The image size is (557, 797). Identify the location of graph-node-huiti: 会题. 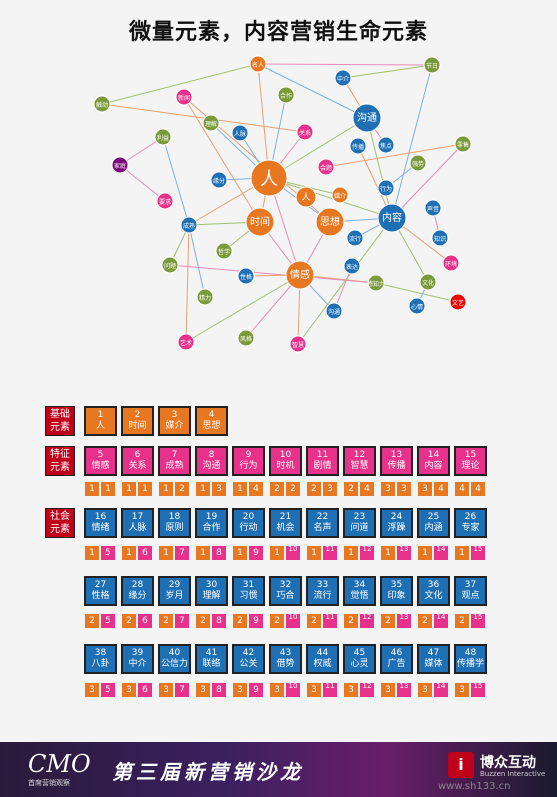
(326, 167).